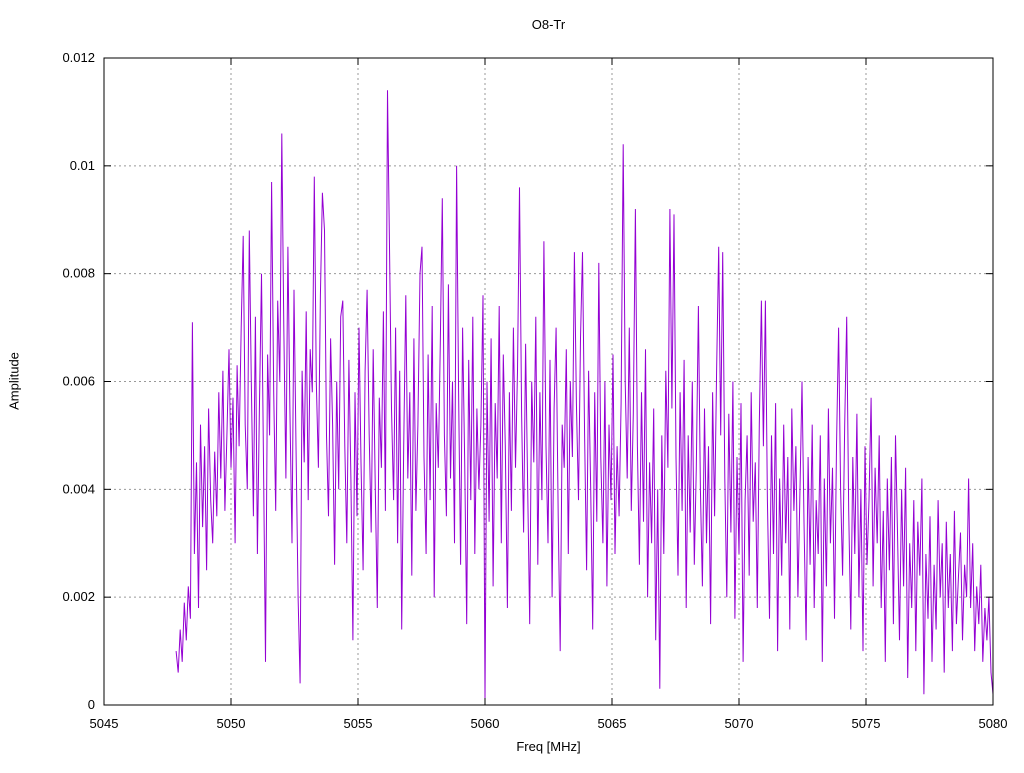 Image resolution: width=1024 pixels, height=773 pixels. Describe the element at coordinates (548, 746) in the screenshot. I see `x-axis-title: Freq [MHz]` at that location.